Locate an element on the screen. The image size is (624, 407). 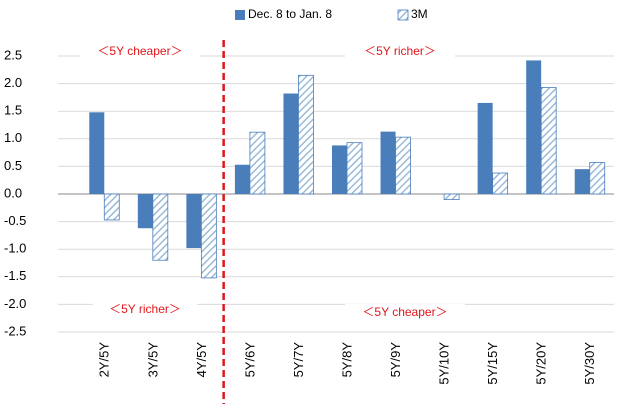
y-tick-label: -2.5 is located at coordinates (15, 330).